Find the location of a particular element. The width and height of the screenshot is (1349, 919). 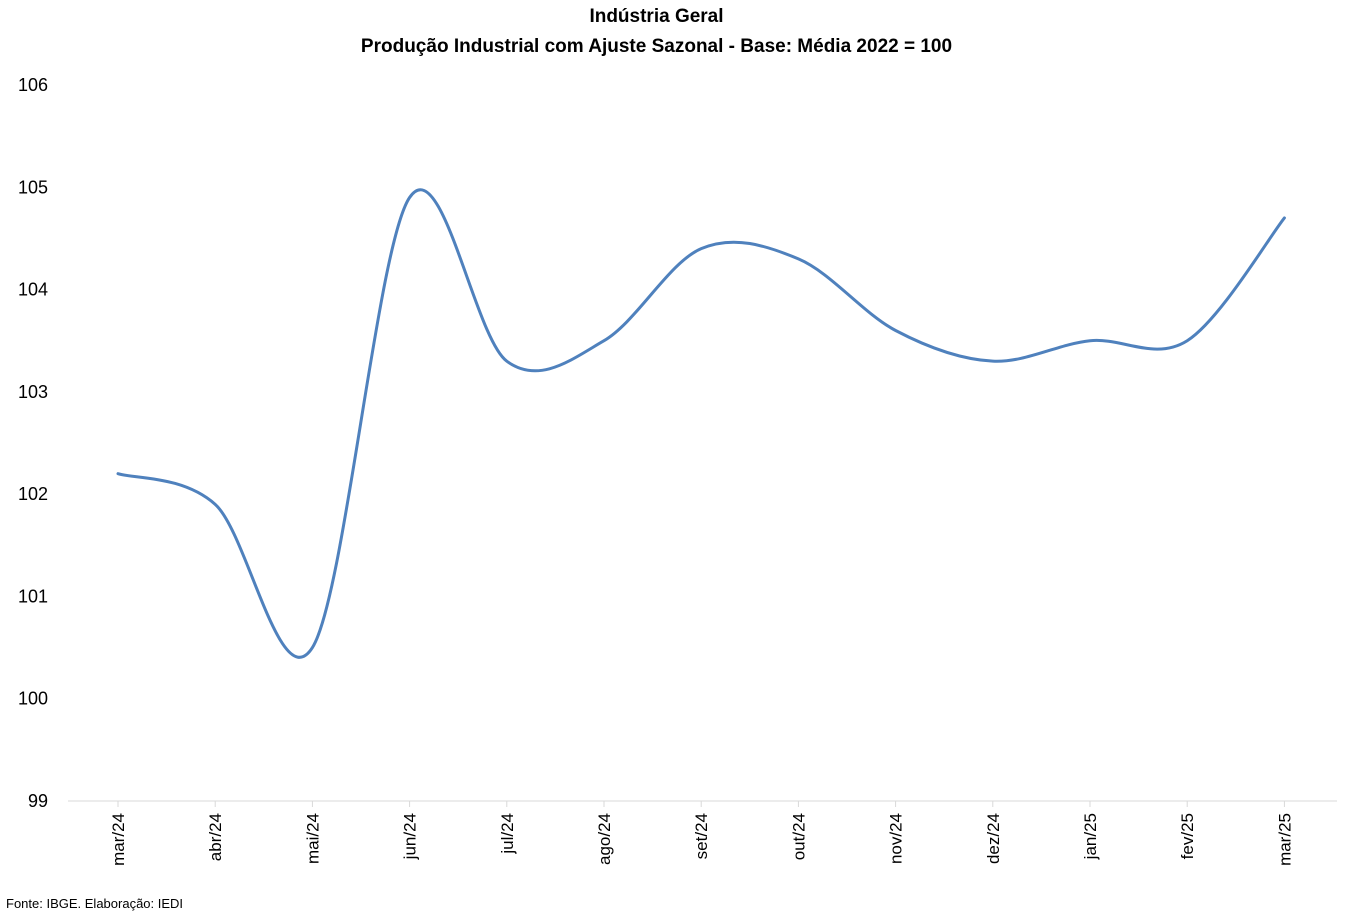

x-tick-label: out/24 is located at coordinates (798, 836).